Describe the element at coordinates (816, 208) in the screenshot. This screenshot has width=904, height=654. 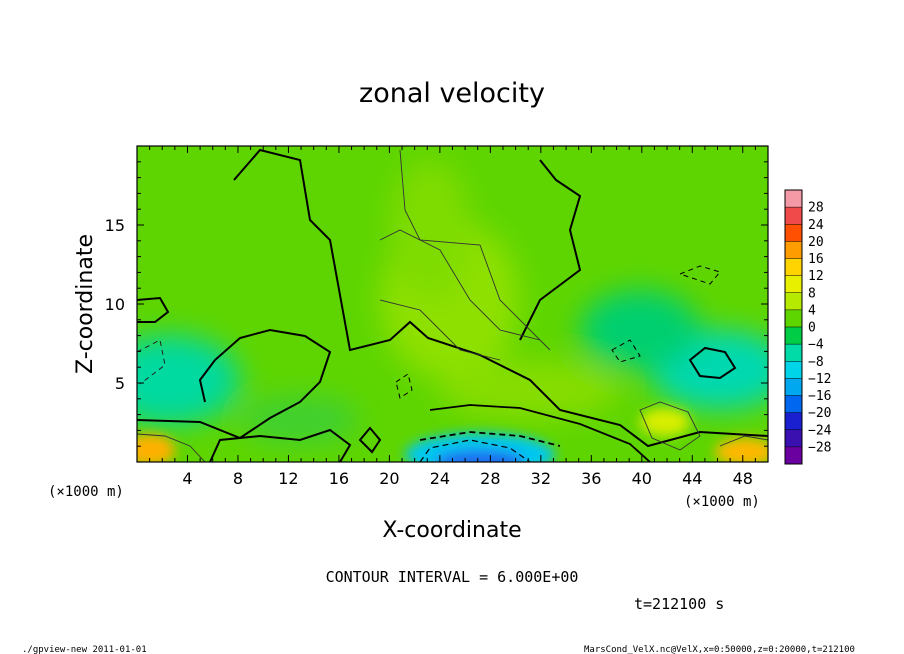
I see `colorbar-label: 28` at that location.